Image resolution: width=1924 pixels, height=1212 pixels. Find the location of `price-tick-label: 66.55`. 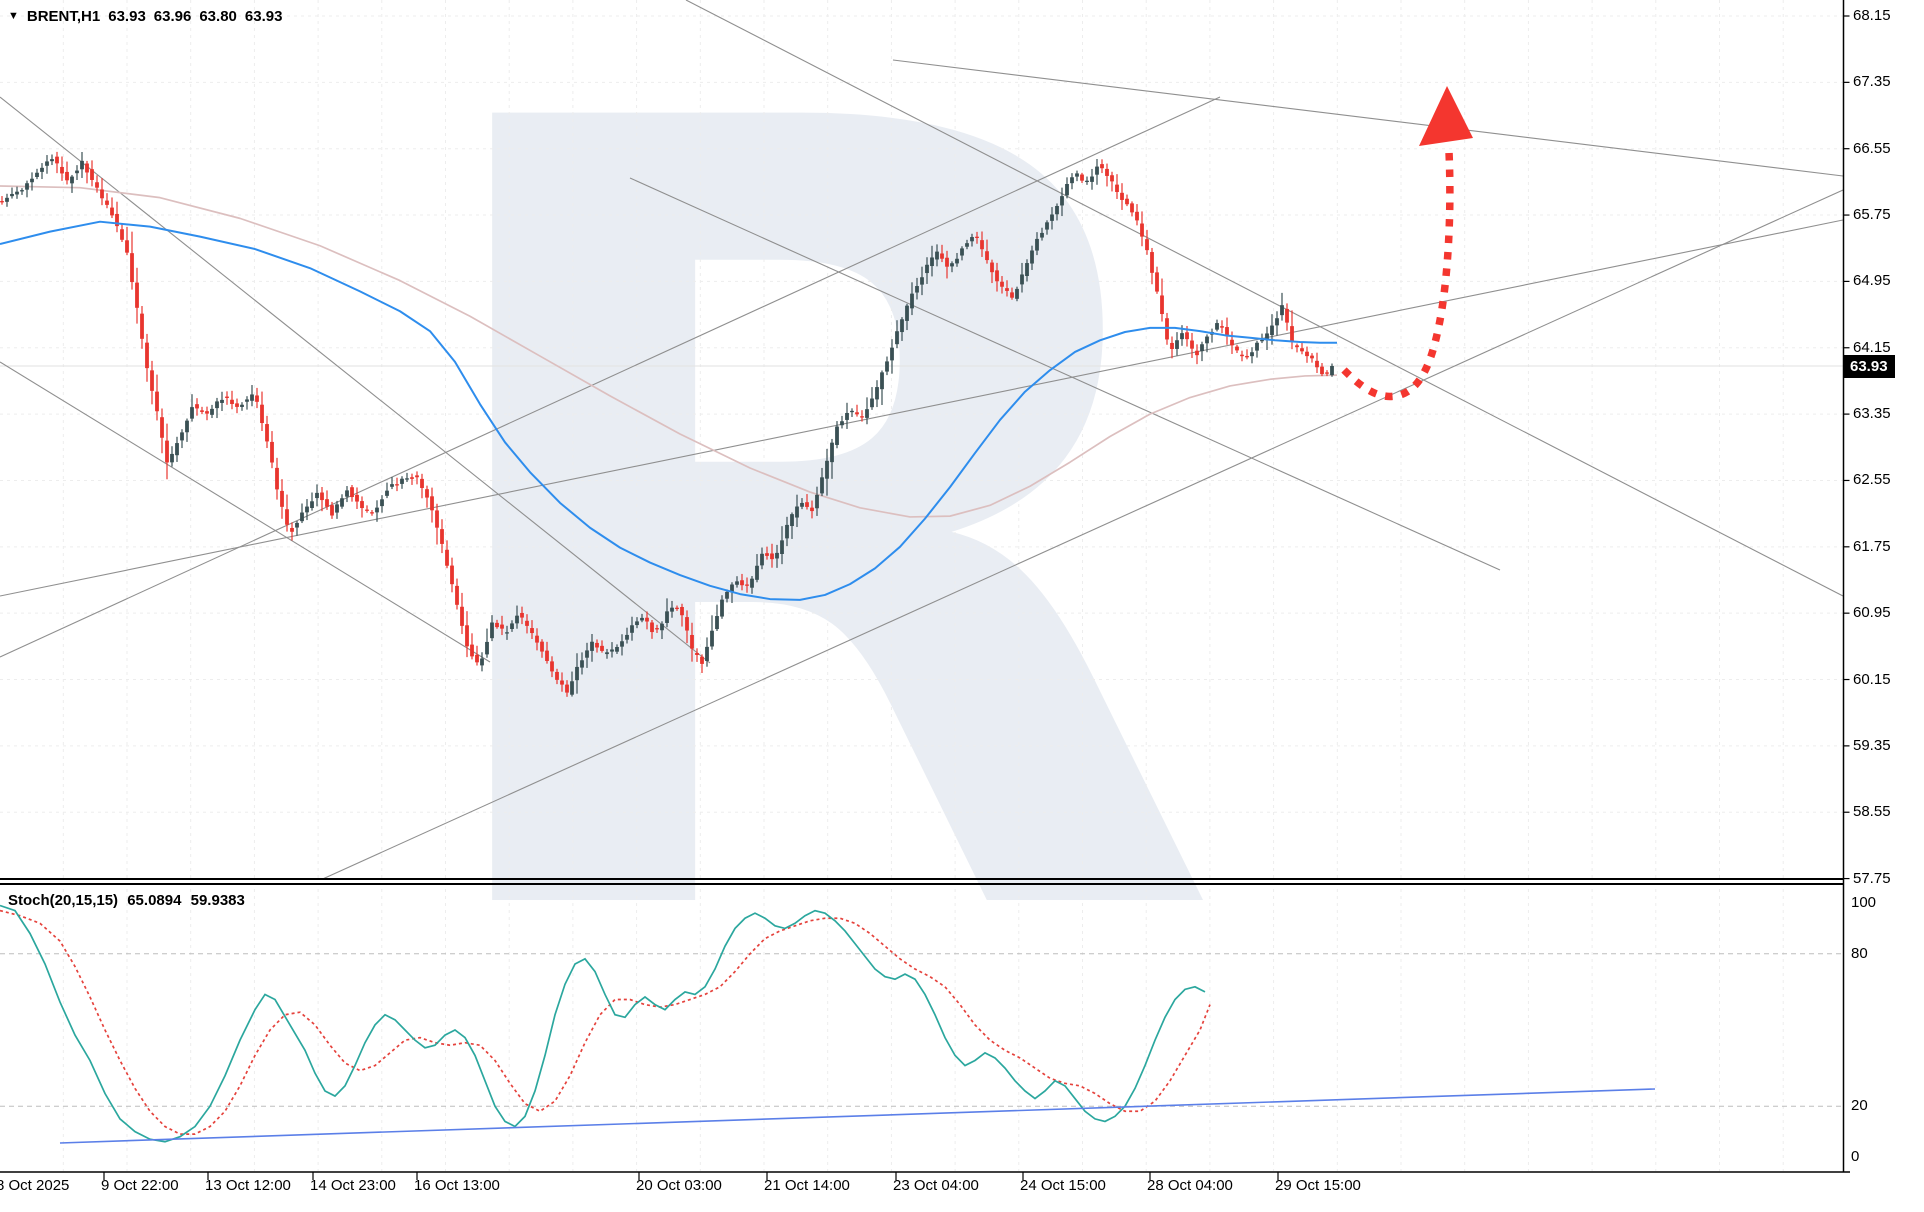

price-tick-label: 66.55 is located at coordinates (1872, 148).